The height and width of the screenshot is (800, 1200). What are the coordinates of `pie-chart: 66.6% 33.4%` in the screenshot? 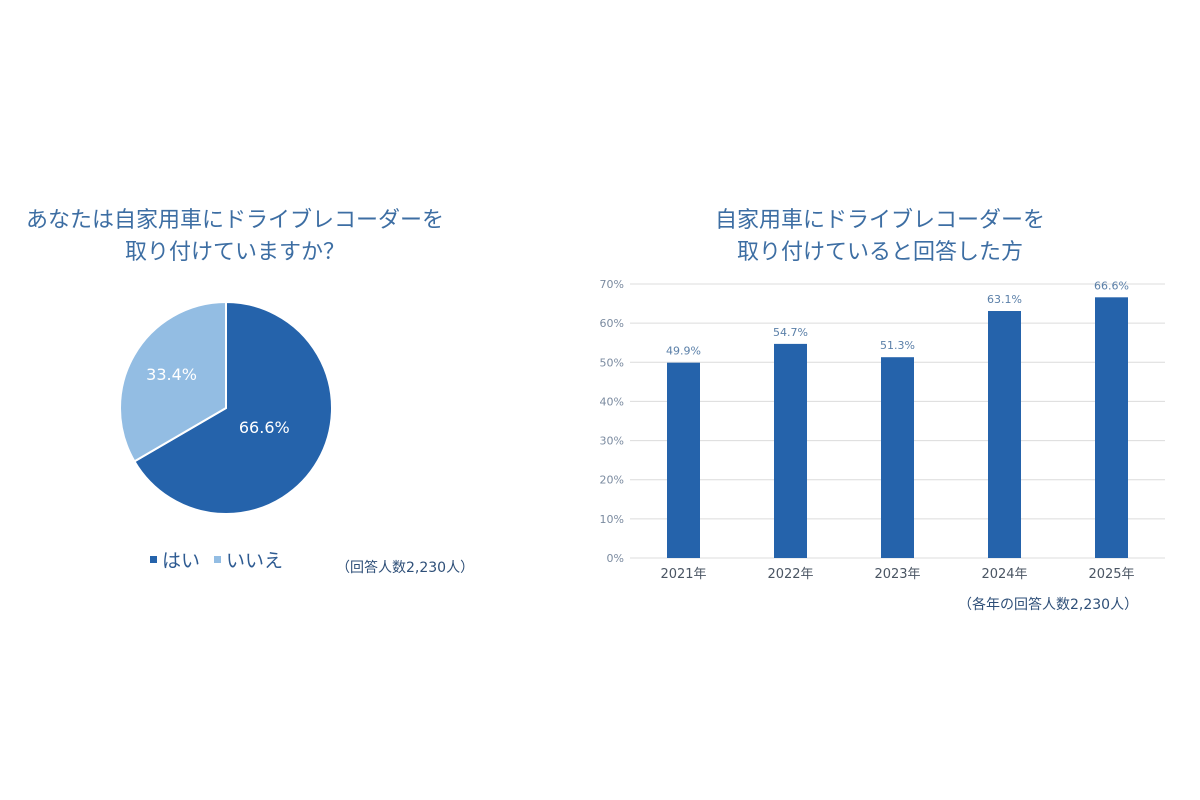 It's located at (226, 407).